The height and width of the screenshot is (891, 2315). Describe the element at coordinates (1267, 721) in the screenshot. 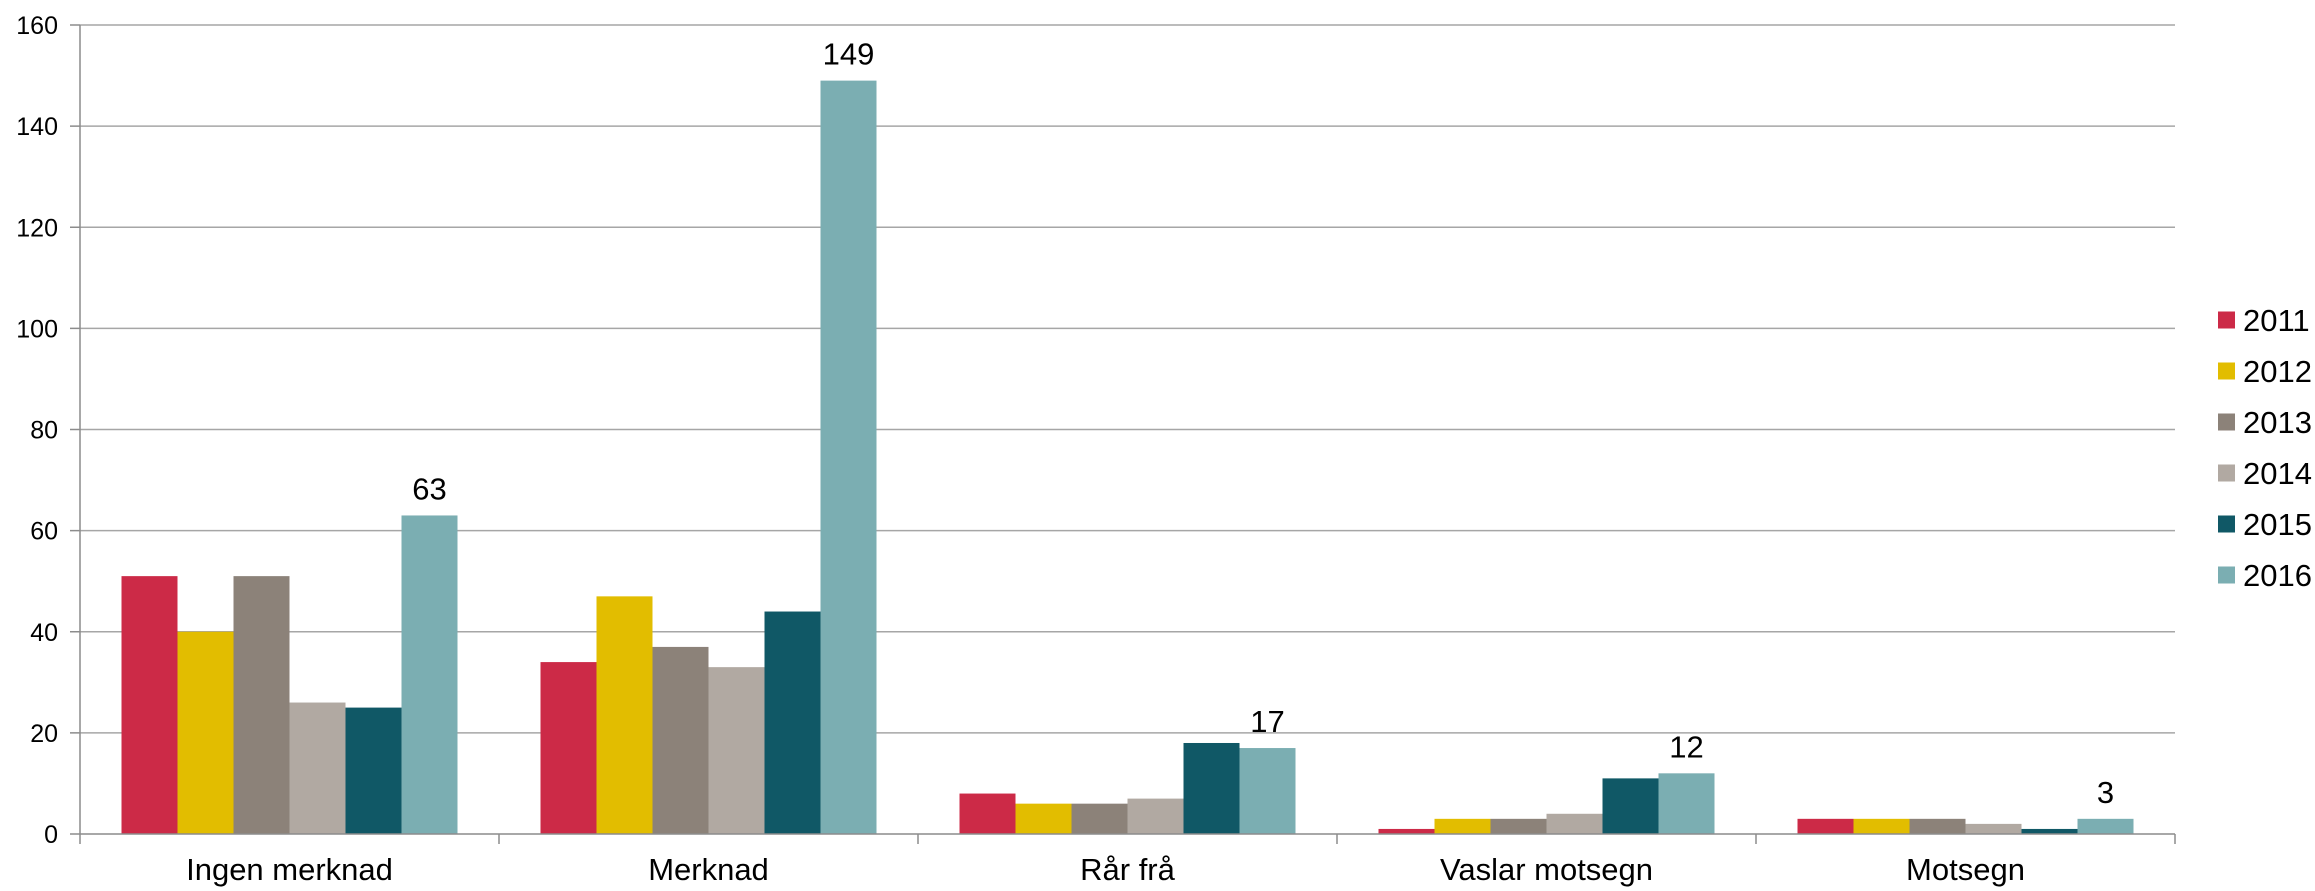

I see `data-label: 17` at that location.